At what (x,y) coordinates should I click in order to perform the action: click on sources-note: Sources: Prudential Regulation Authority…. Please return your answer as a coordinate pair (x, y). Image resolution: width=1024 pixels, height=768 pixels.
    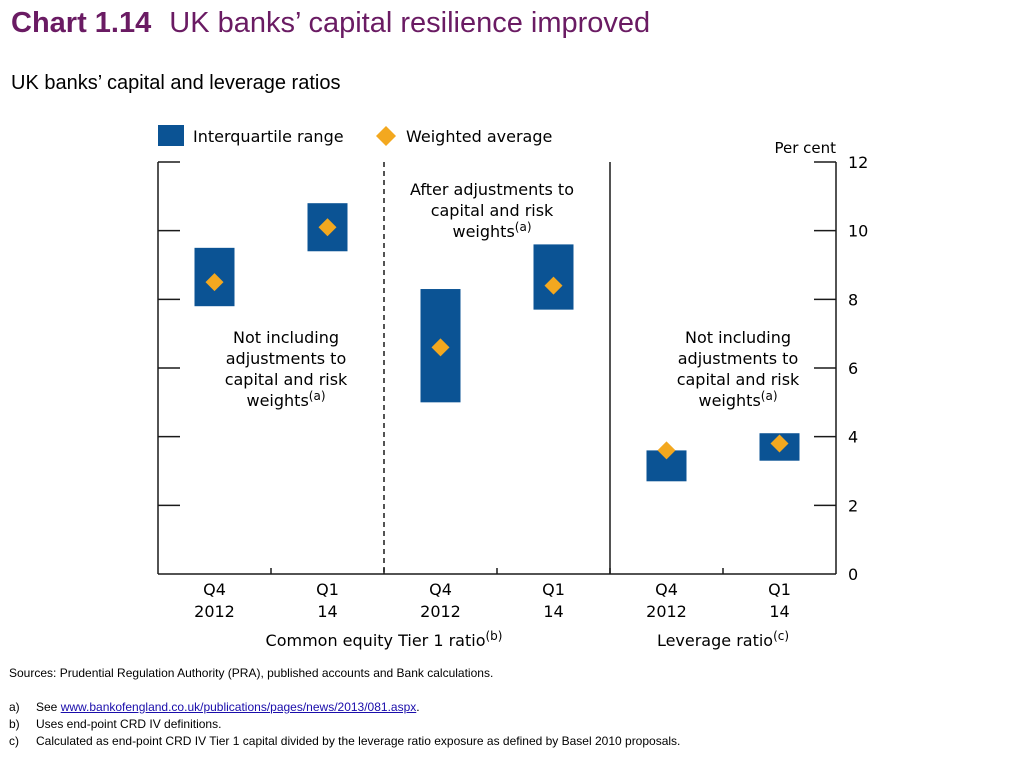
    Looking at the image, I should click on (251, 673).